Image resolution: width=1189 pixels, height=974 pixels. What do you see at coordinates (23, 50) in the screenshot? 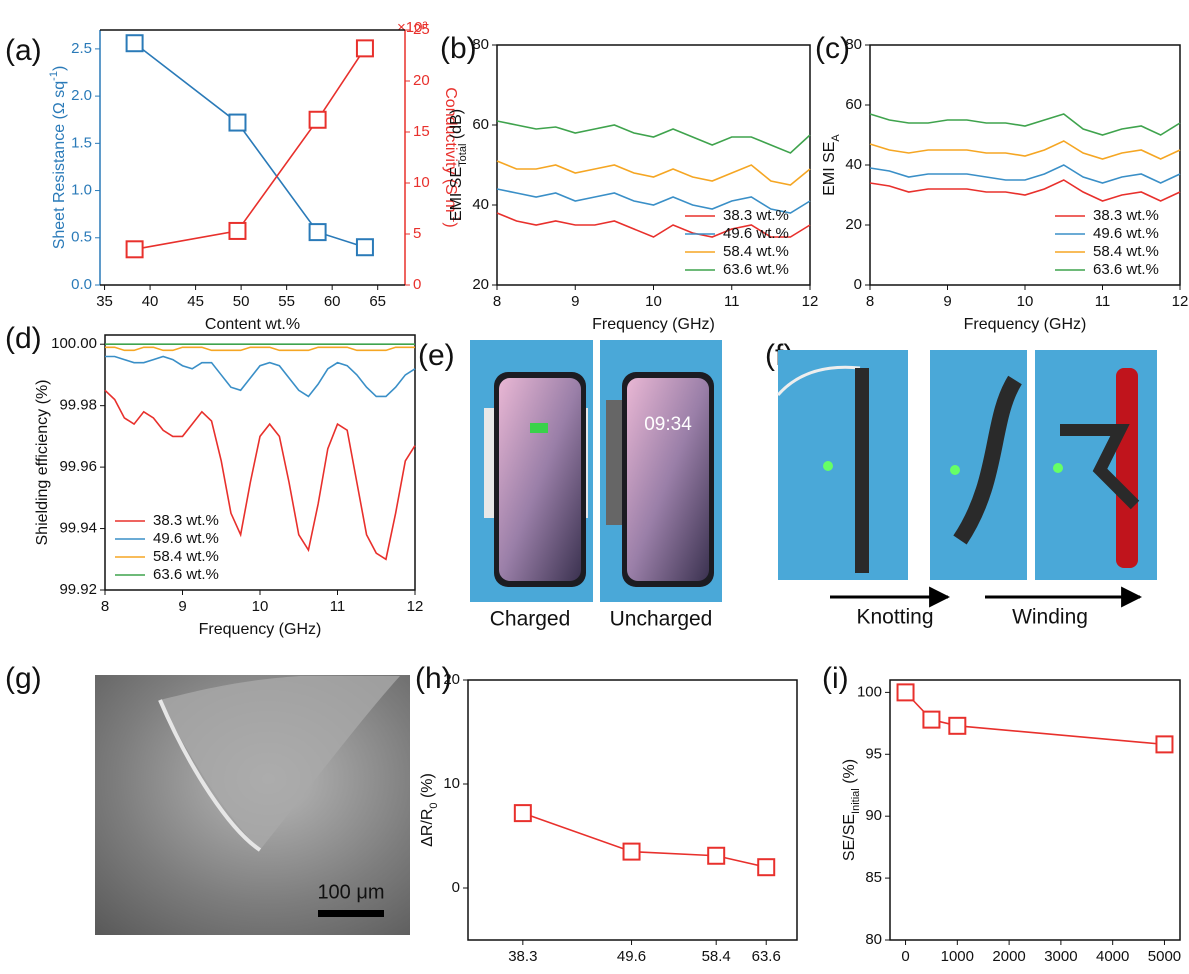
I see `panel-label: (a)` at bounding box center [23, 50].